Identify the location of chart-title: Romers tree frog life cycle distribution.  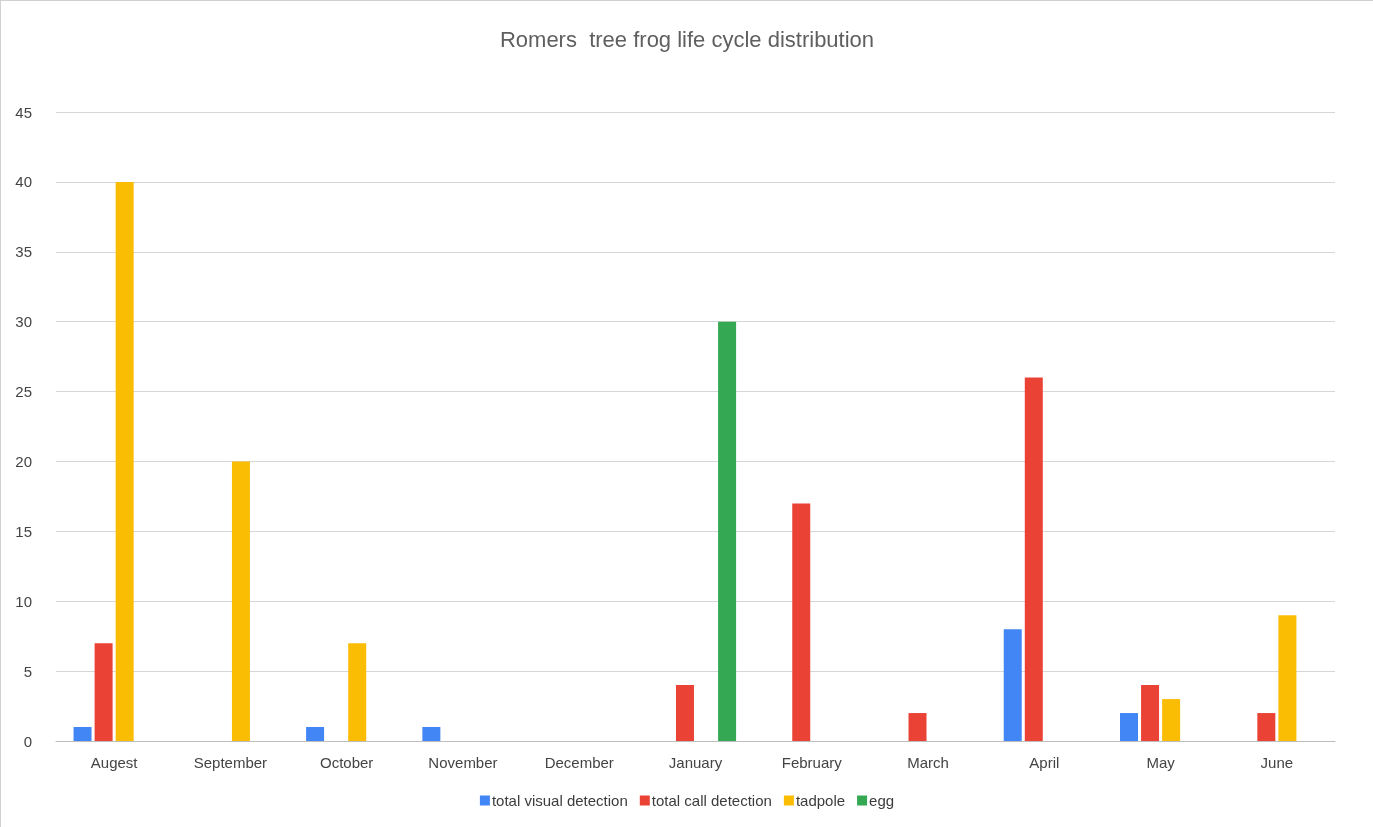
(687, 39).